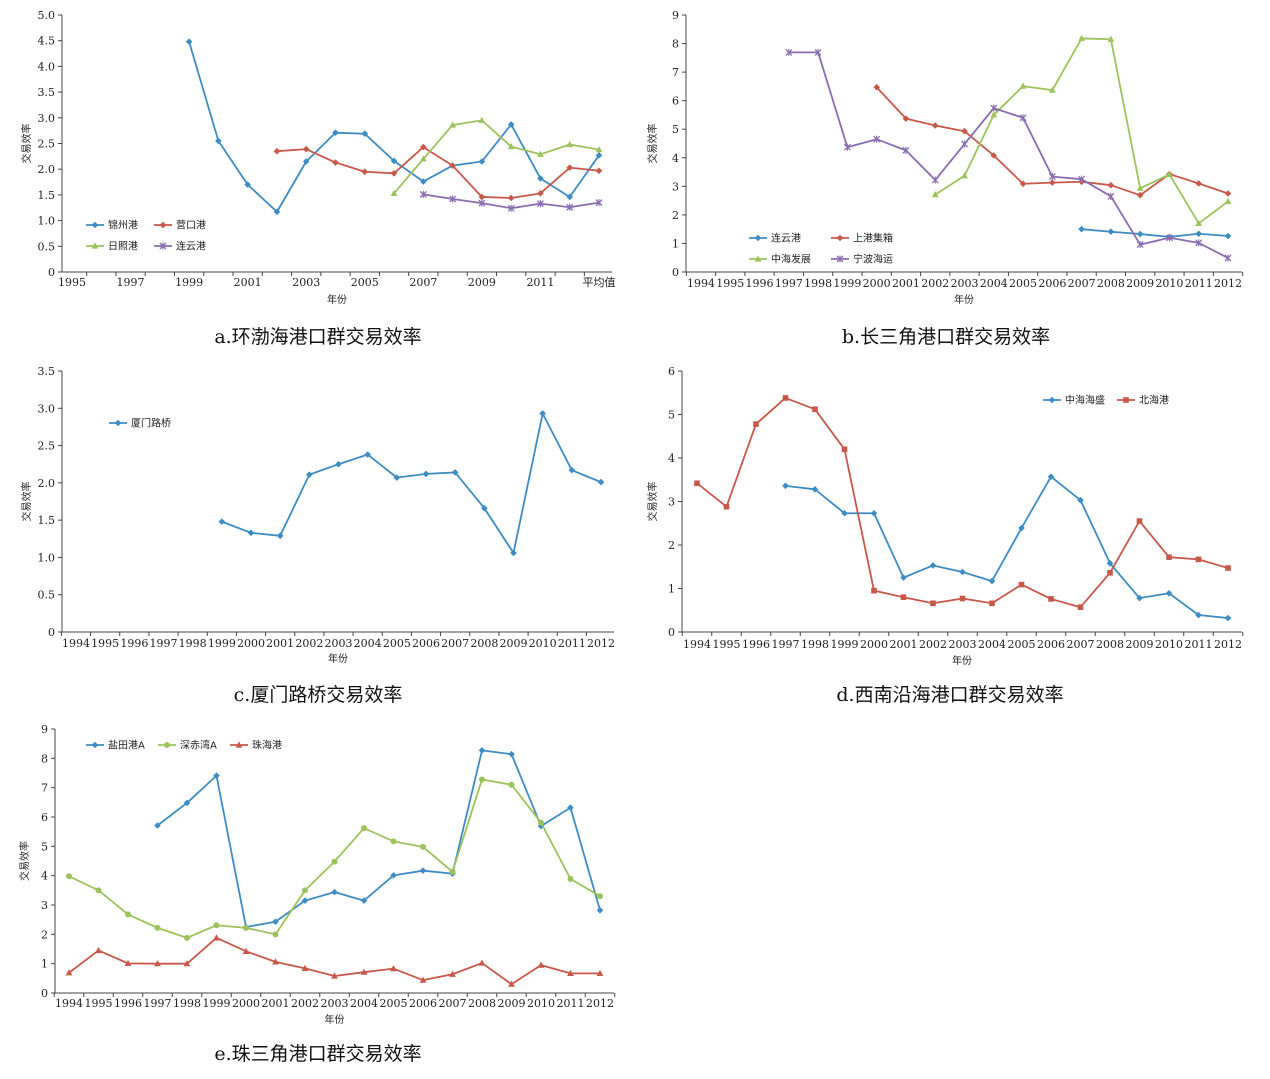 Image resolution: width=1270 pixels, height=1079 pixels. I want to click on legend-item: 宁波海运, so click(862, 259).